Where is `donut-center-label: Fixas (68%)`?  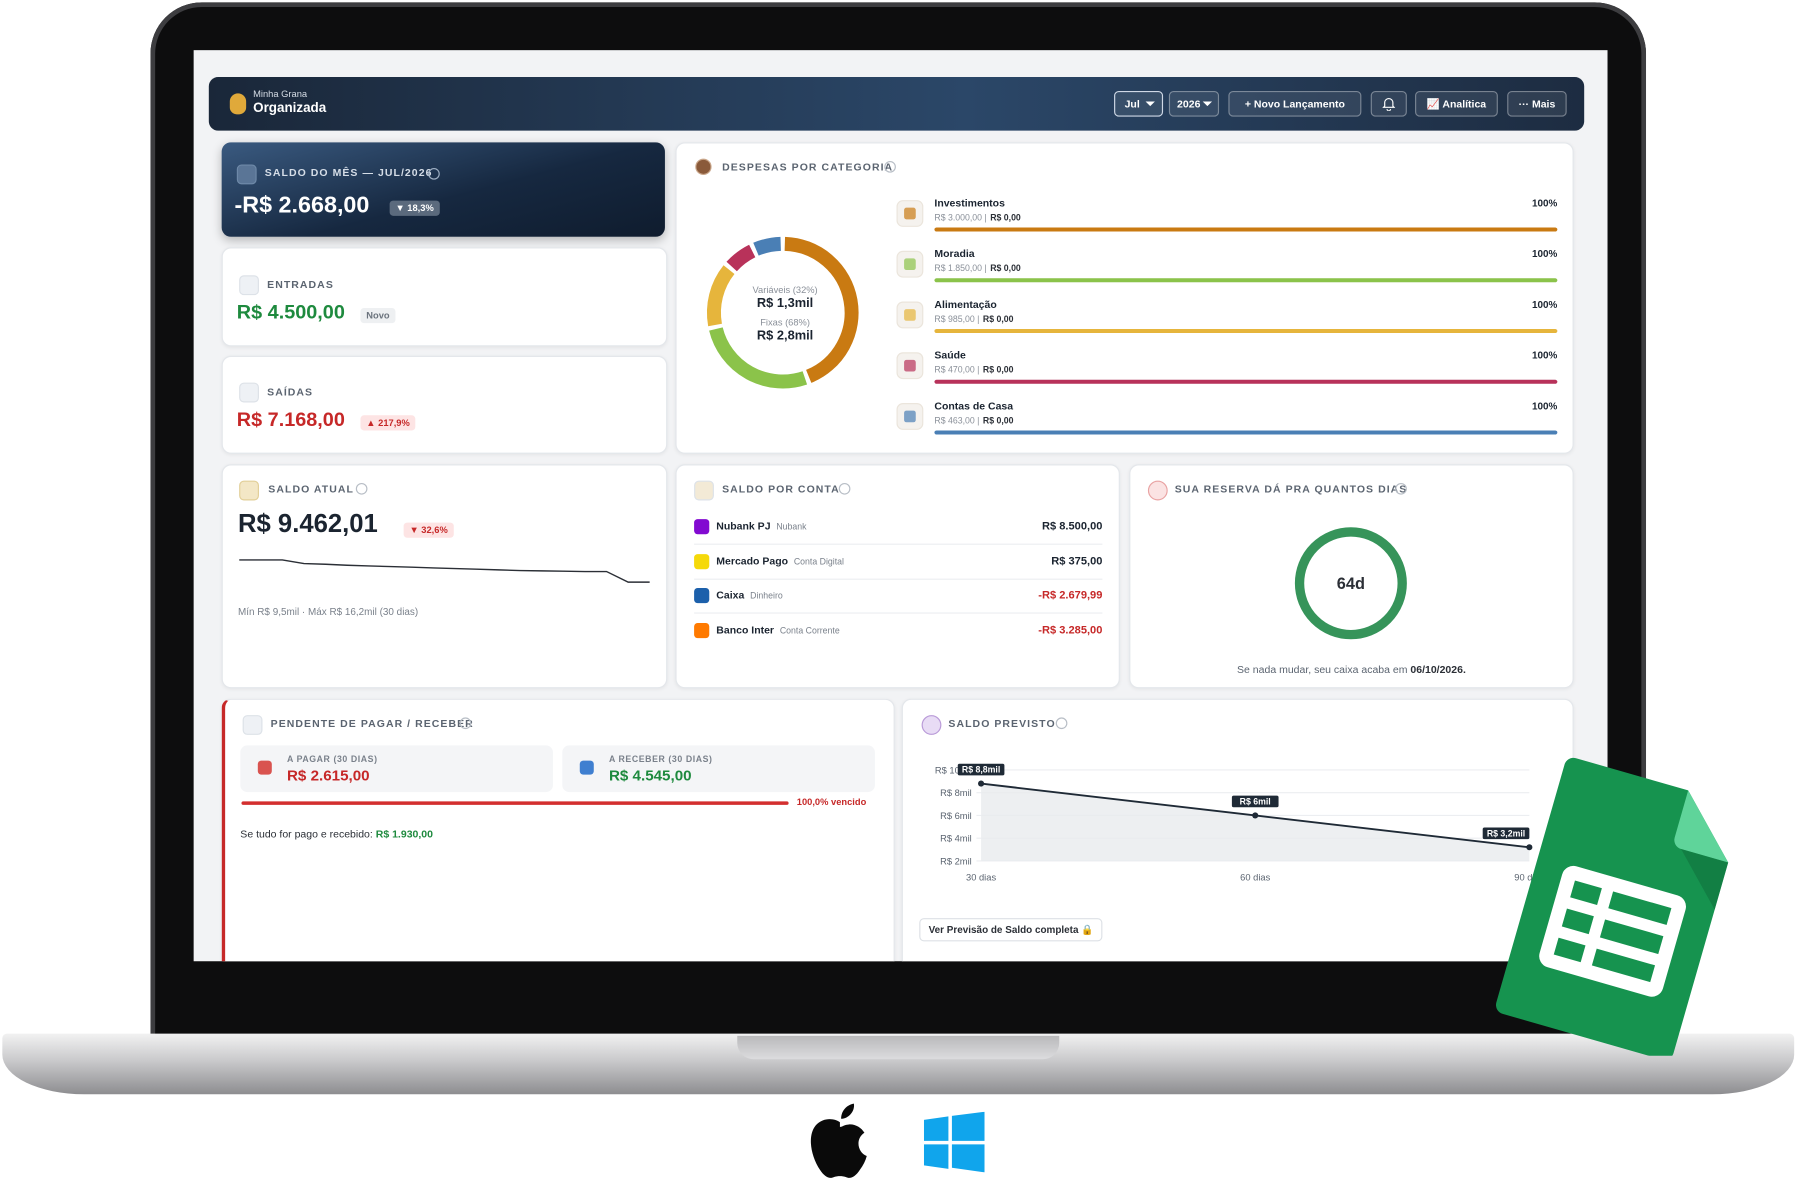 donut-center-label: Fixas (68%) is located at coordinates (785, 322).